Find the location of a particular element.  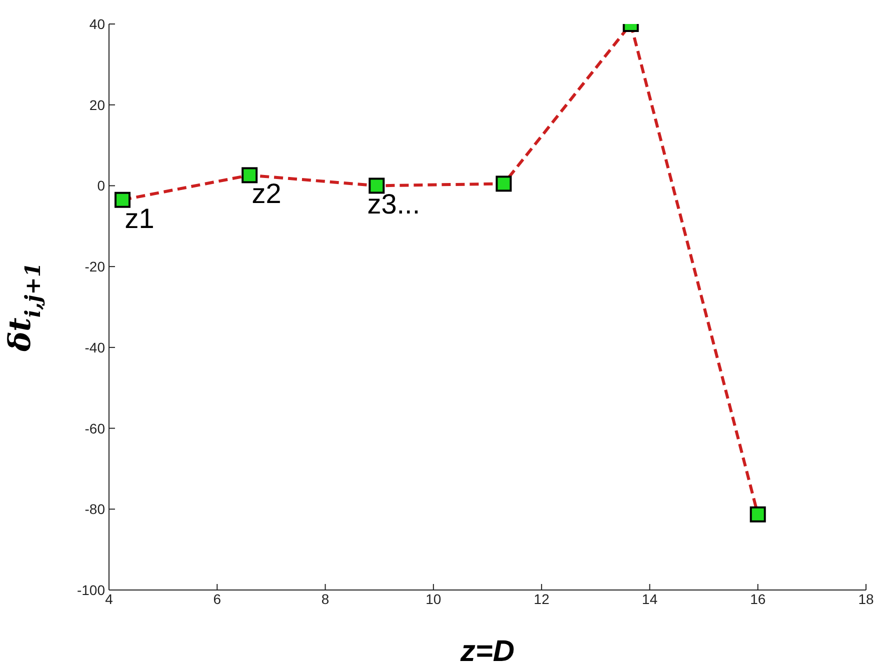

x-axis-title: z=D is located at coordinates (487, 649).